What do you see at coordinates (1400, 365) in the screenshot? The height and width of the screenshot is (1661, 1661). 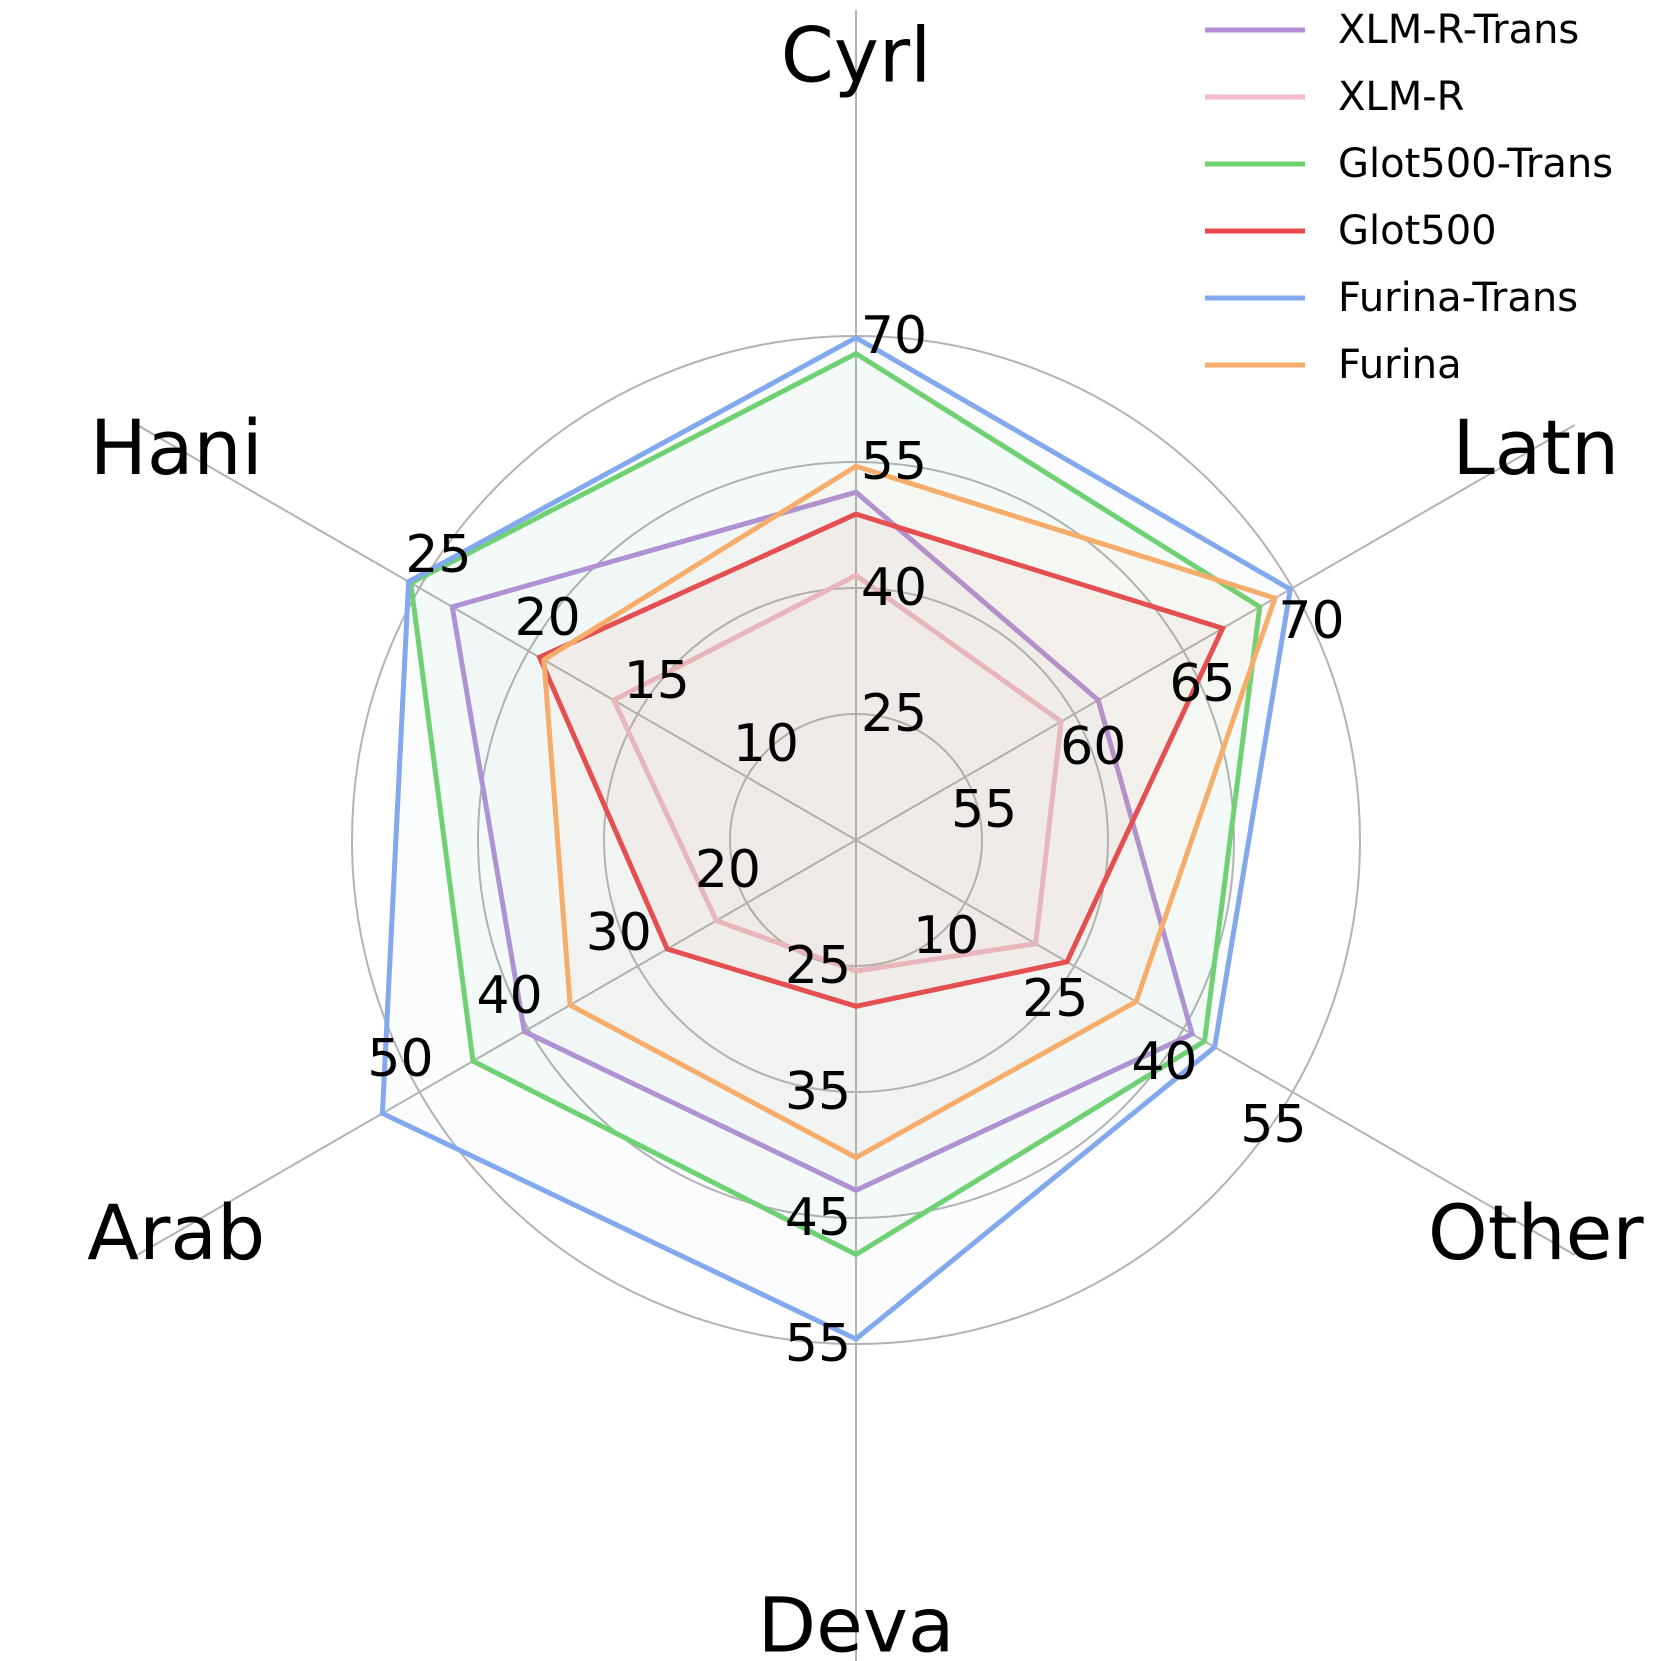 I see `legend-label: Furina` at bounding box center [1400, 365].